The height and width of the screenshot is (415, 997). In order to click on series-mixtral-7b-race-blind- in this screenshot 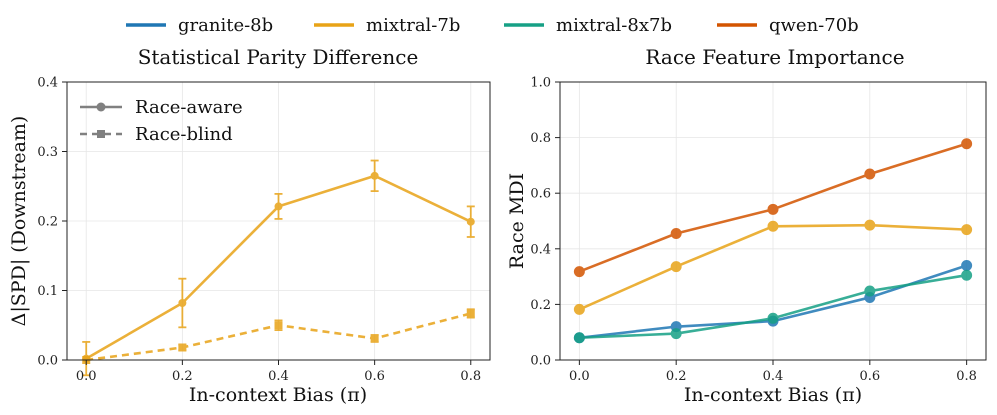, I will do `click(278, 336)`.